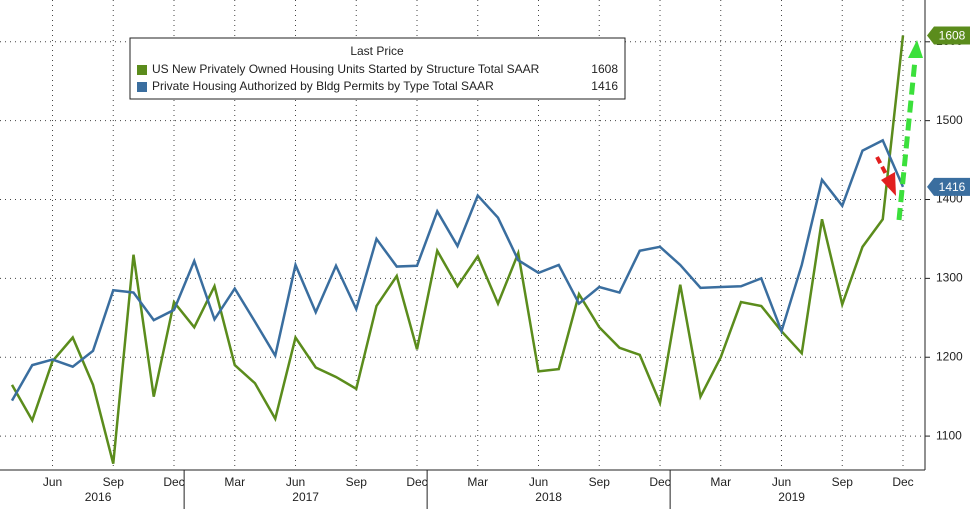  Describe the element at coordinates (882, 166) in the screenshot. I see `red-arrow` at that location.